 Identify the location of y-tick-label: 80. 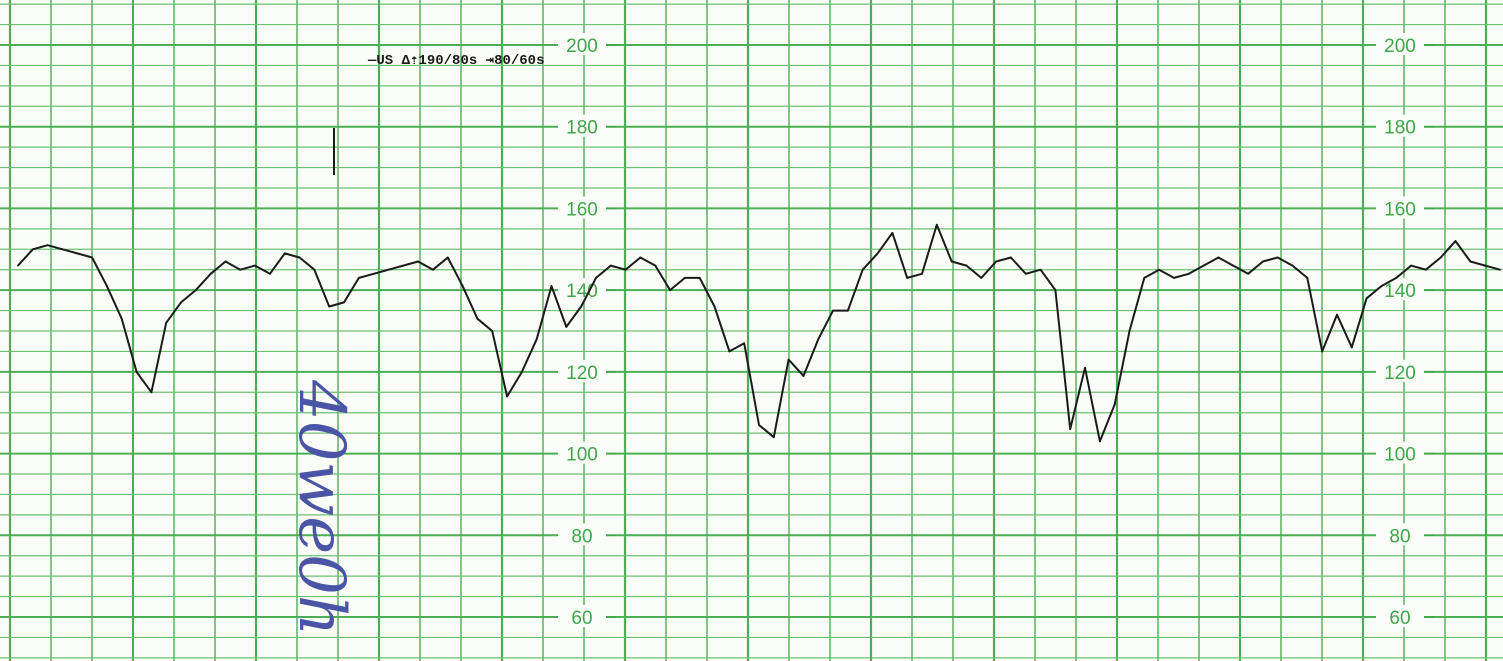
(1399, 536).